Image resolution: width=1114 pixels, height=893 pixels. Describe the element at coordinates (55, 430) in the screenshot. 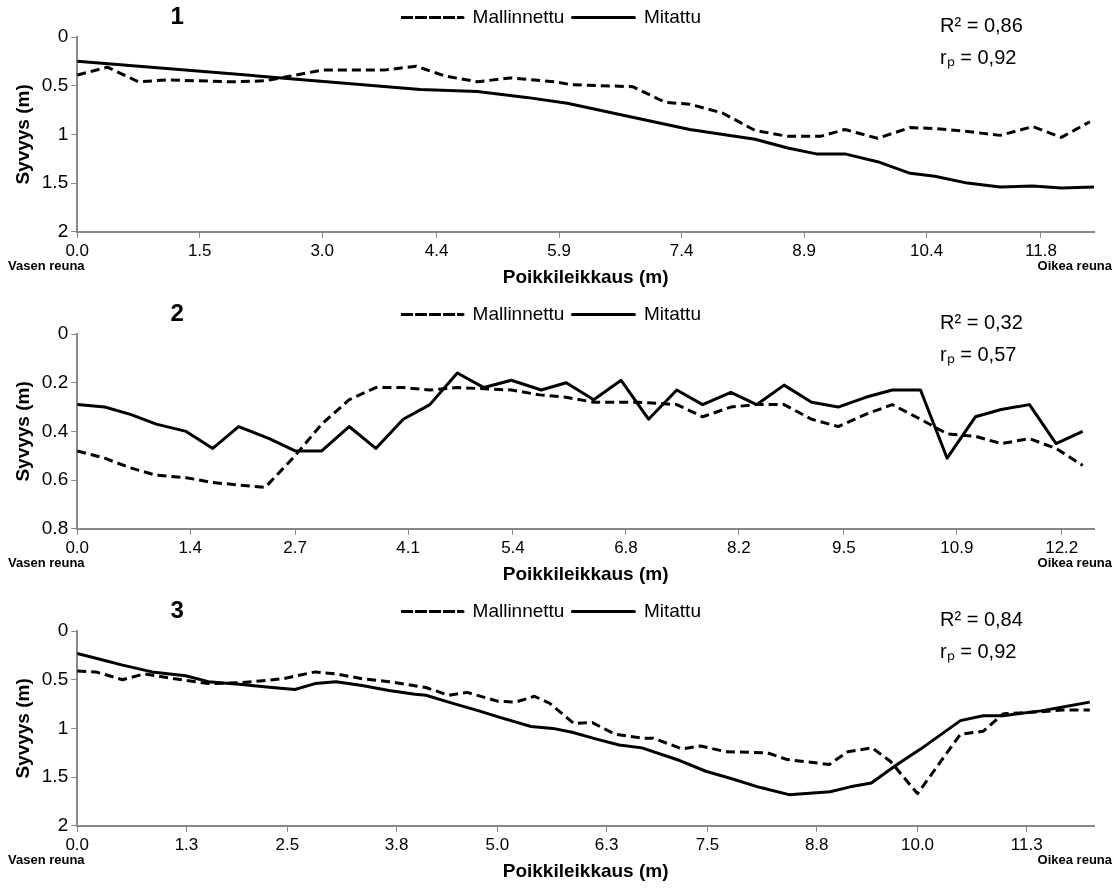

I see `y-tick-label: 0.4` at that location.